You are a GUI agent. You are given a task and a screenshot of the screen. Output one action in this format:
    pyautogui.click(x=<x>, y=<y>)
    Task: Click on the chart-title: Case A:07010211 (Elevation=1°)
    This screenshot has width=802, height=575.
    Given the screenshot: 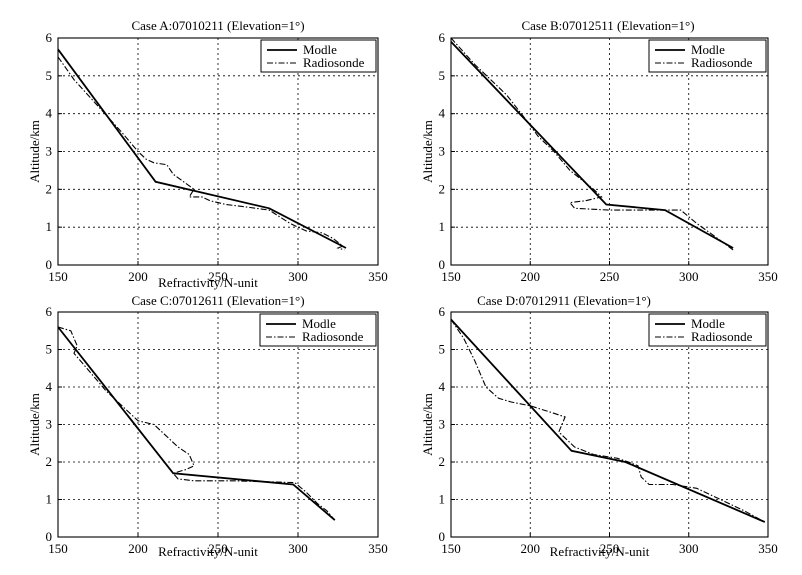 What is the action you would take?
    pyautogui.click(x=217, y=25)
    